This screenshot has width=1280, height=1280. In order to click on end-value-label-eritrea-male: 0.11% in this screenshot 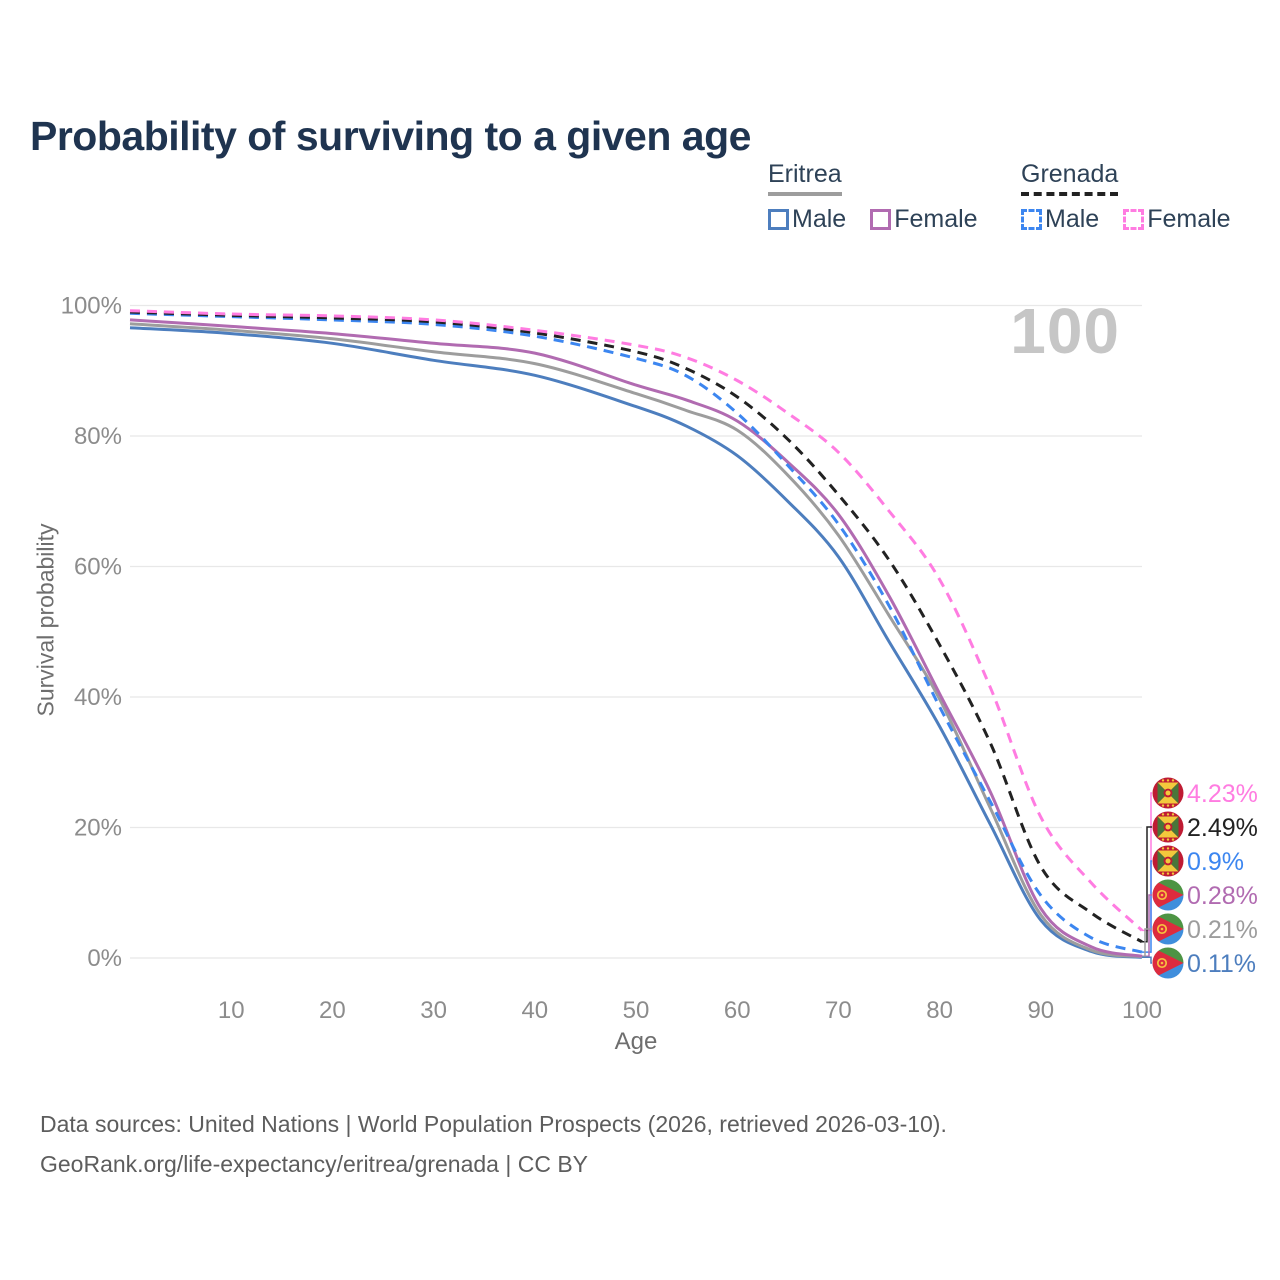, I will do `click(1221, 964)`.